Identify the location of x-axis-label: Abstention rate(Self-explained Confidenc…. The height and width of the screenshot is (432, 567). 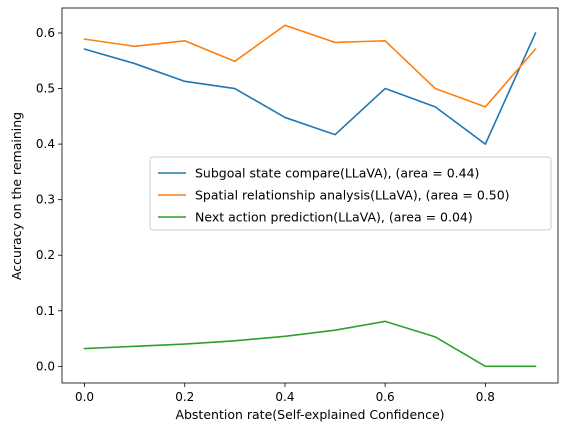
(309, 414).